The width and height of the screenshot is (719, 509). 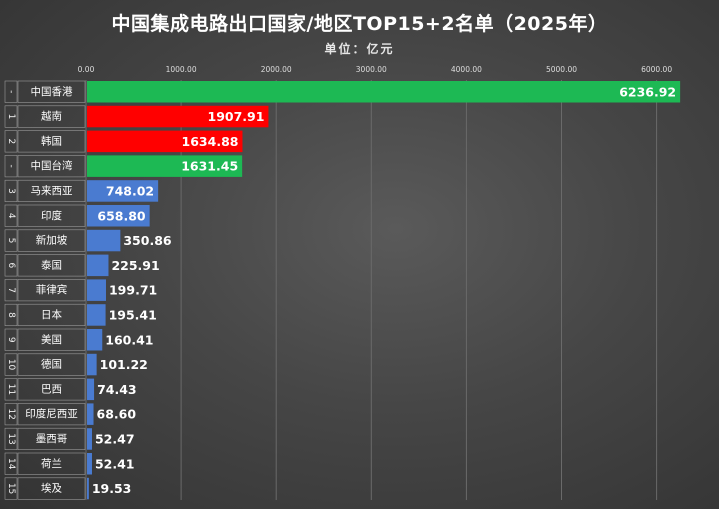 I want to click on value-label: 68.60, so click(x=117, y=414).